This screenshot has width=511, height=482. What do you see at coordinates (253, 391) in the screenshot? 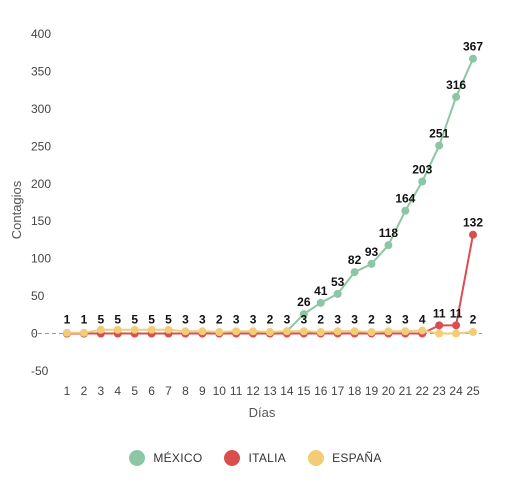
I see `x-tick-label: 12` at bounding box center [253, 391].